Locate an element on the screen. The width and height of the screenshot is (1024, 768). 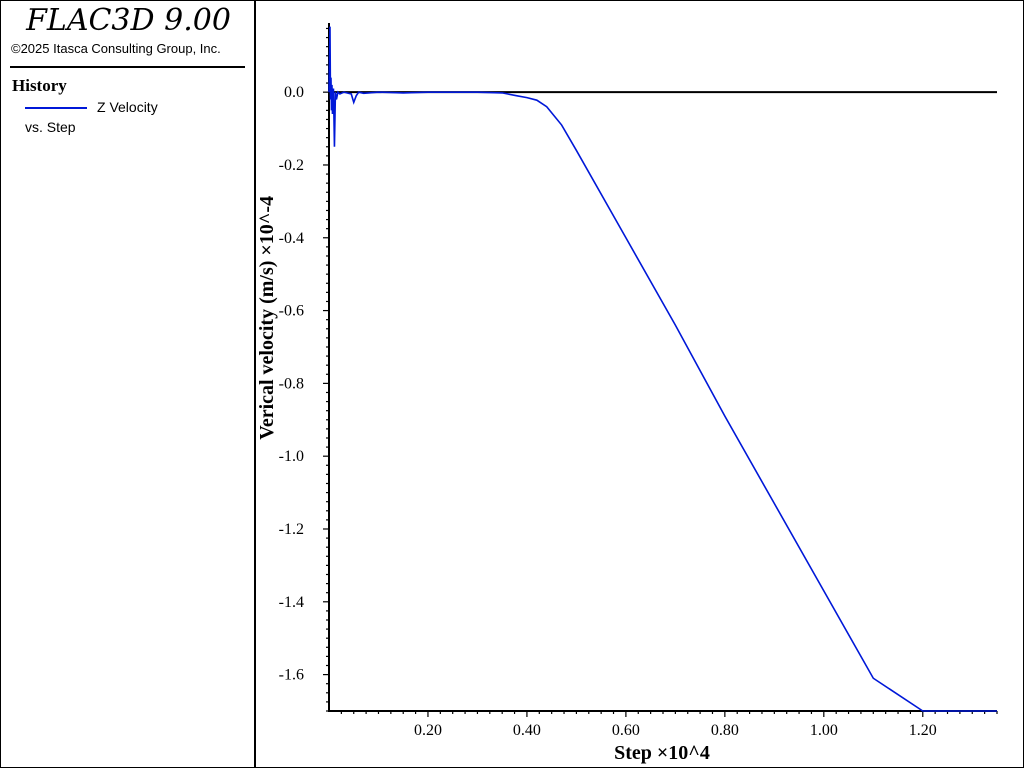
y-tick-label: -0.4 is located at coordinates (291, 238).